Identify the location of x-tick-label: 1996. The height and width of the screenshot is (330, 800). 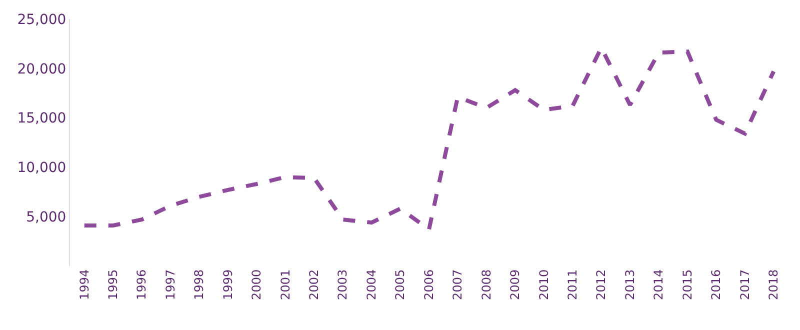
(141, 284).